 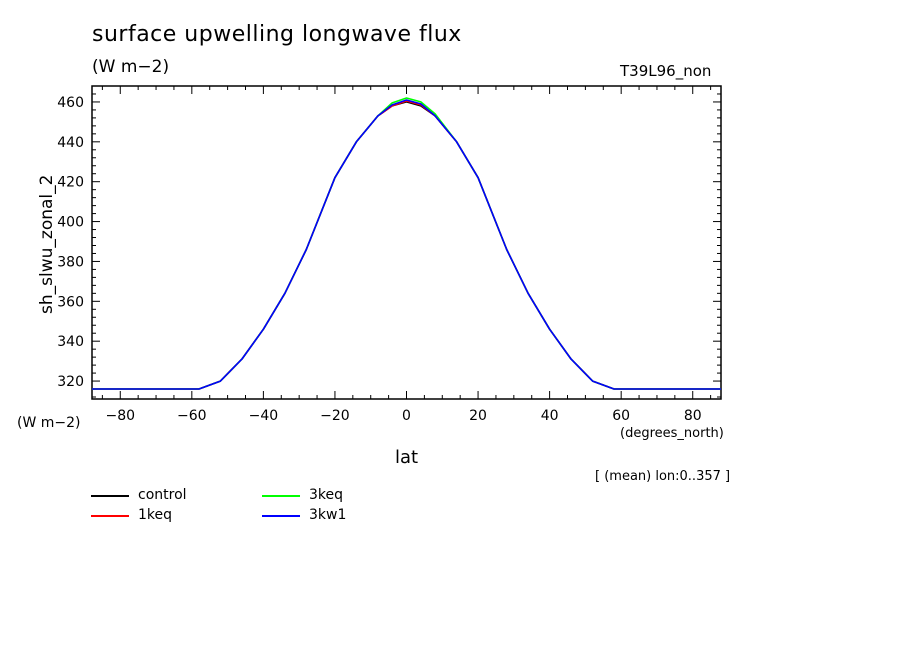 I want to click on legend-swatch-control, so click(x=110, y=496).